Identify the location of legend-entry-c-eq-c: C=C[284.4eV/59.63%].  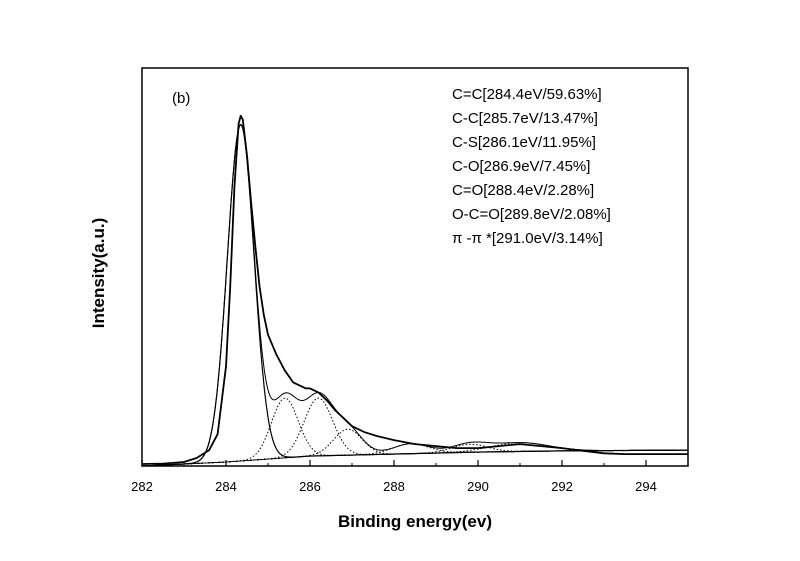
(527, 94).